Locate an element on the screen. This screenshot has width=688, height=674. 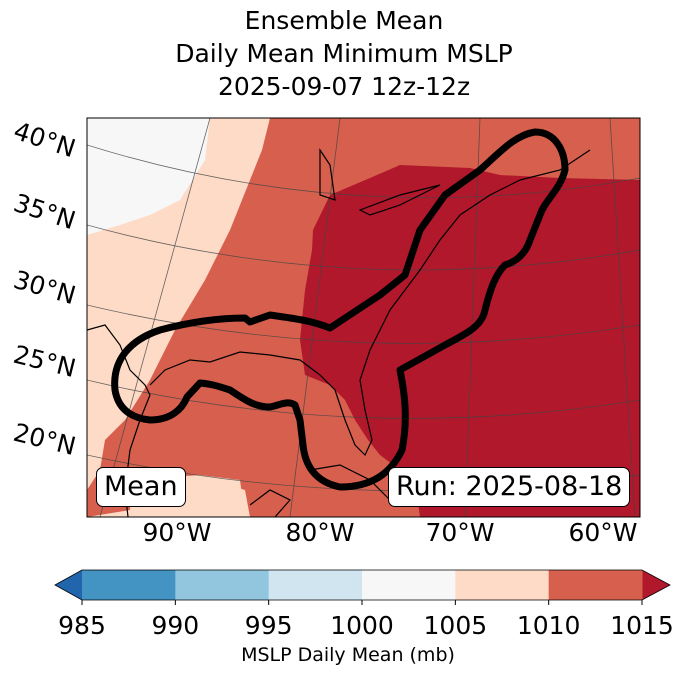
colorbar: 985 990 995 1000 1005 1010 1015 is located at coordinates (364, 604).